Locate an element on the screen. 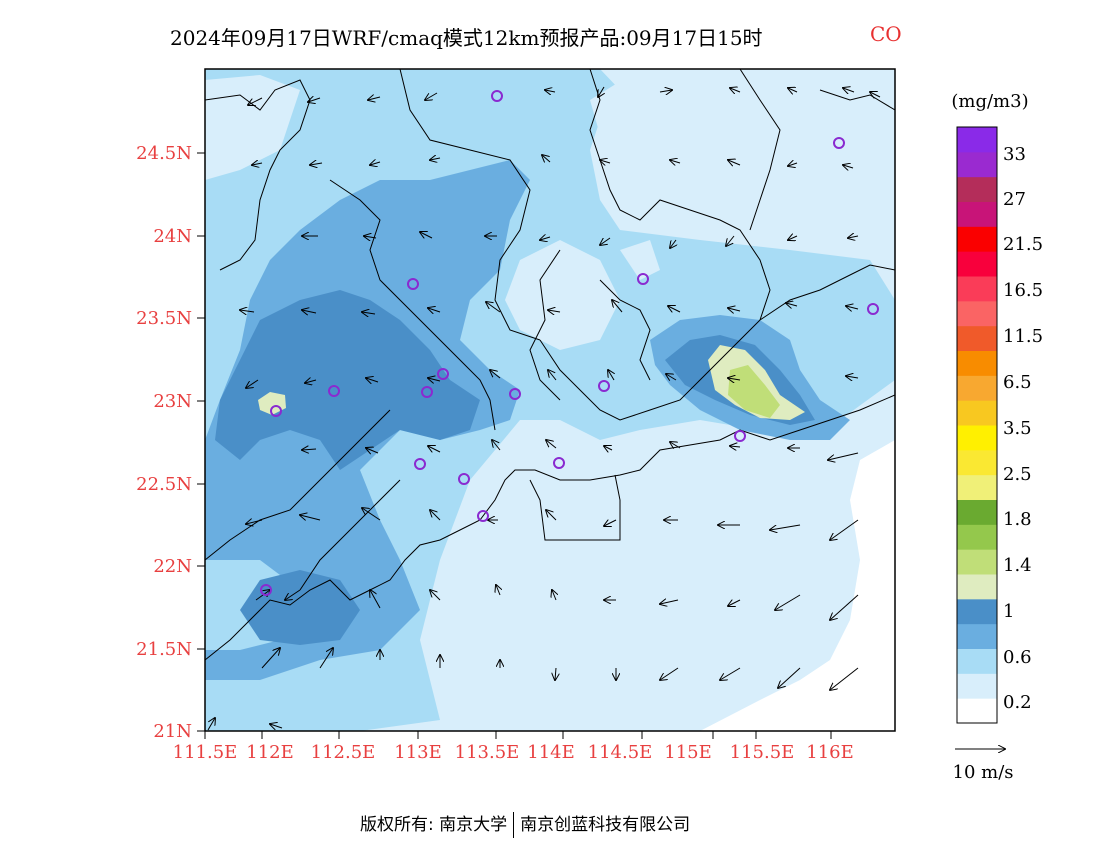  lat-tick-label: 23N is located at coordinates (172, 401).